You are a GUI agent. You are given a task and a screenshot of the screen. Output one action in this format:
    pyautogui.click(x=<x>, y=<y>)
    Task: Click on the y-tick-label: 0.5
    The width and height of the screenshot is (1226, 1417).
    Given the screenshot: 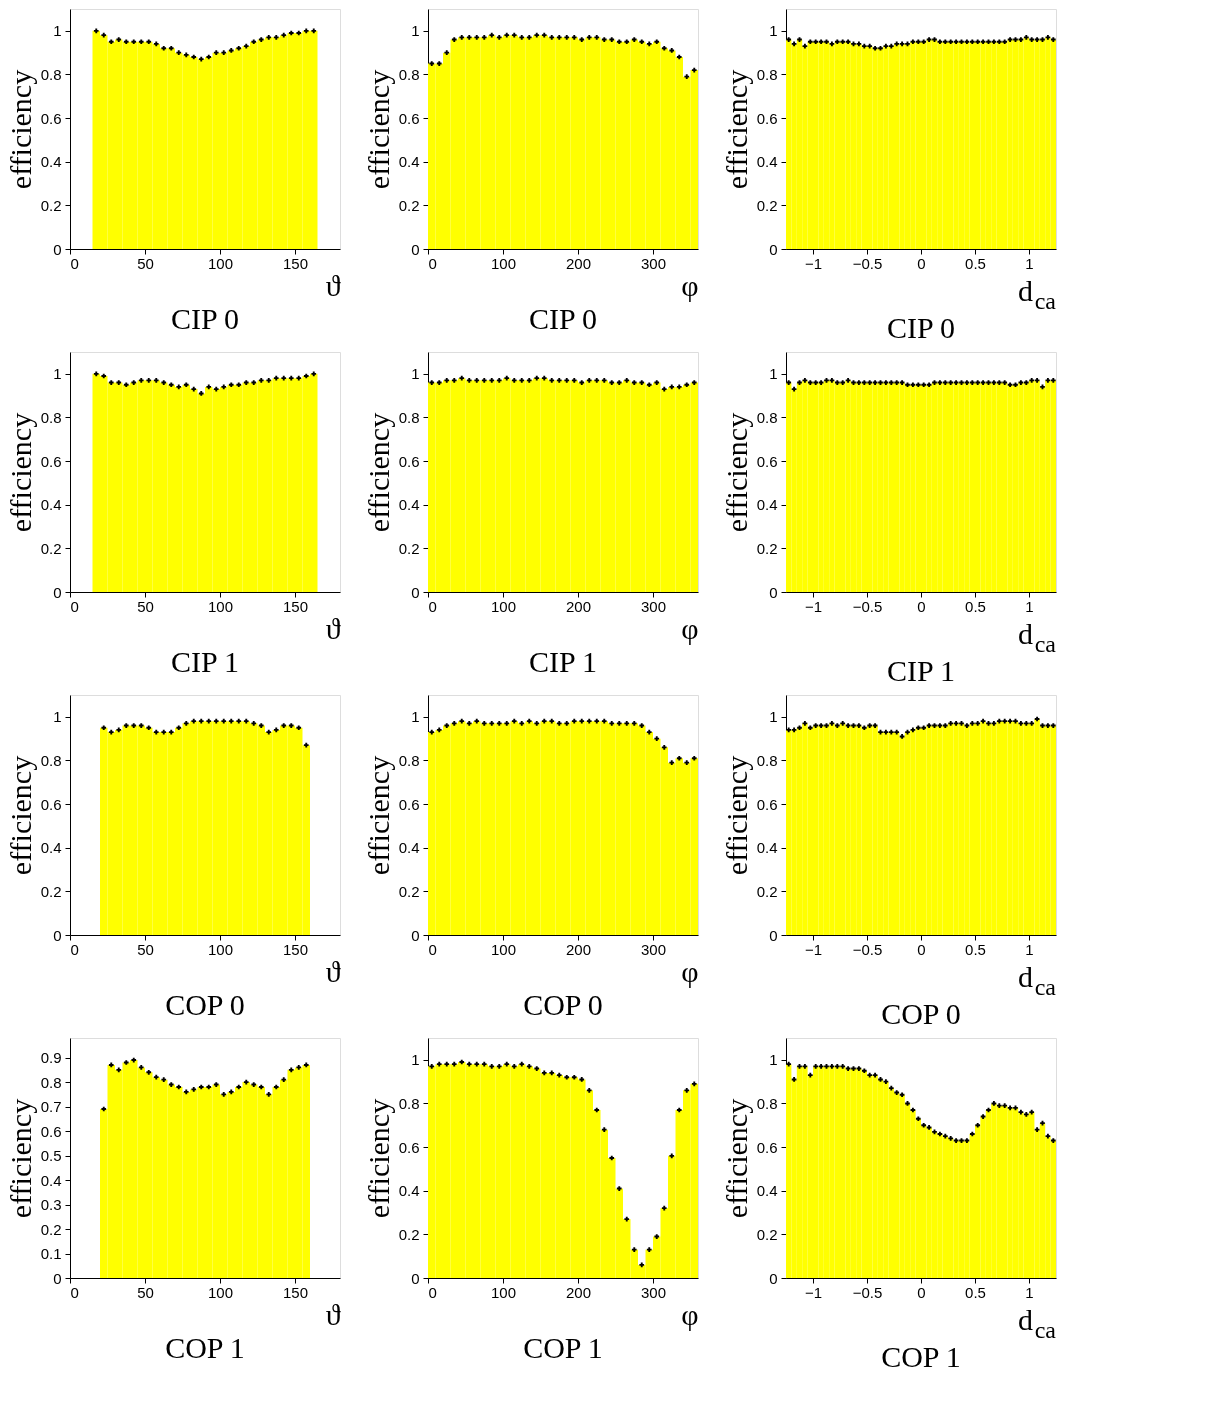 What is the action you would take?
    pyautogui.click(x=51, y=1156)
    